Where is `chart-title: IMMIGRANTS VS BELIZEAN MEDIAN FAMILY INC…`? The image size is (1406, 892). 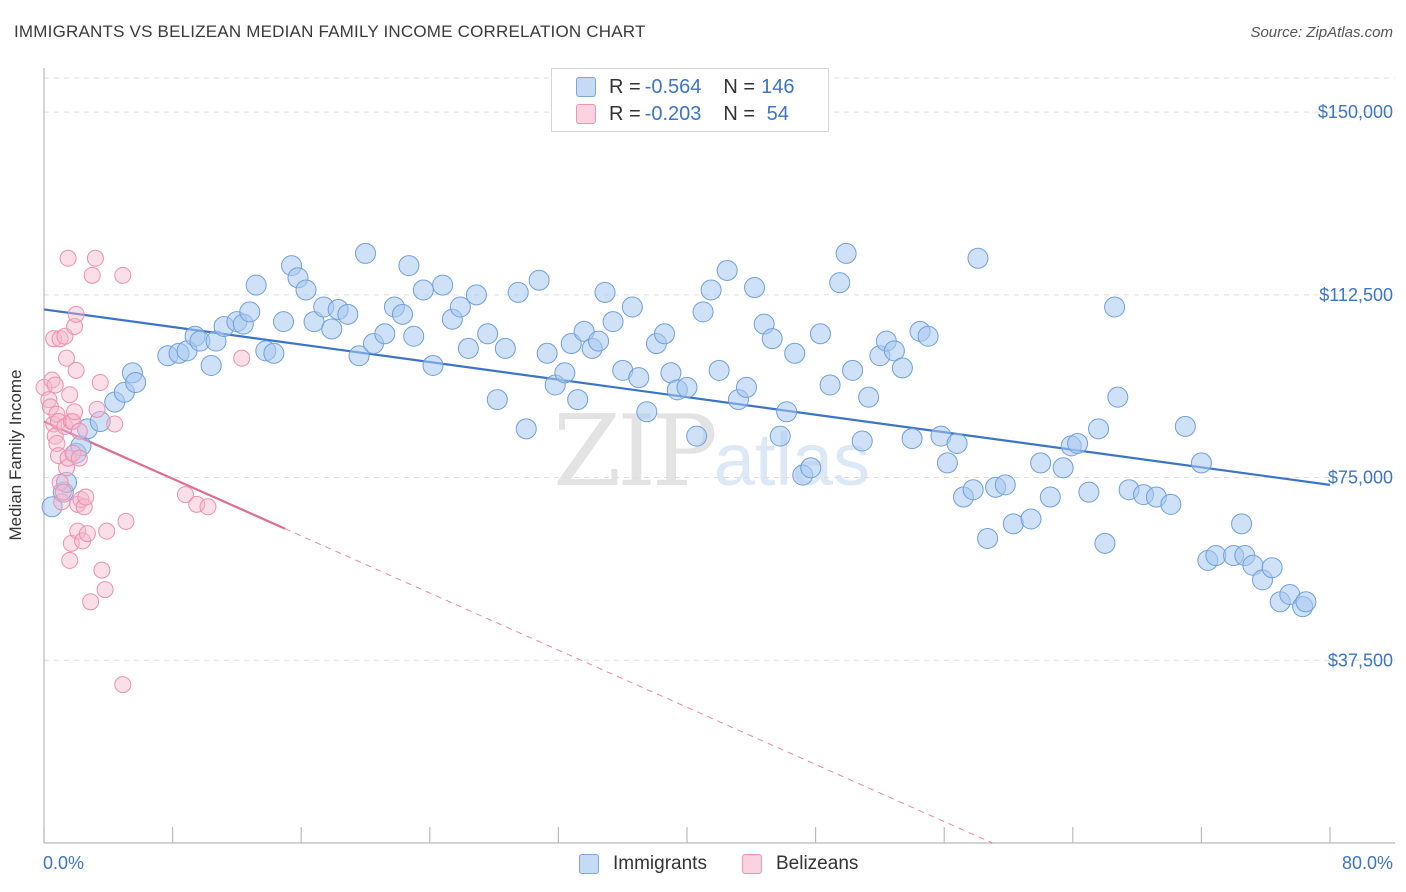 chart-title: IMMIGRANTS VS BELIZEAN MEDIAN FAMILY INC… is located at coordinates (330, 31).